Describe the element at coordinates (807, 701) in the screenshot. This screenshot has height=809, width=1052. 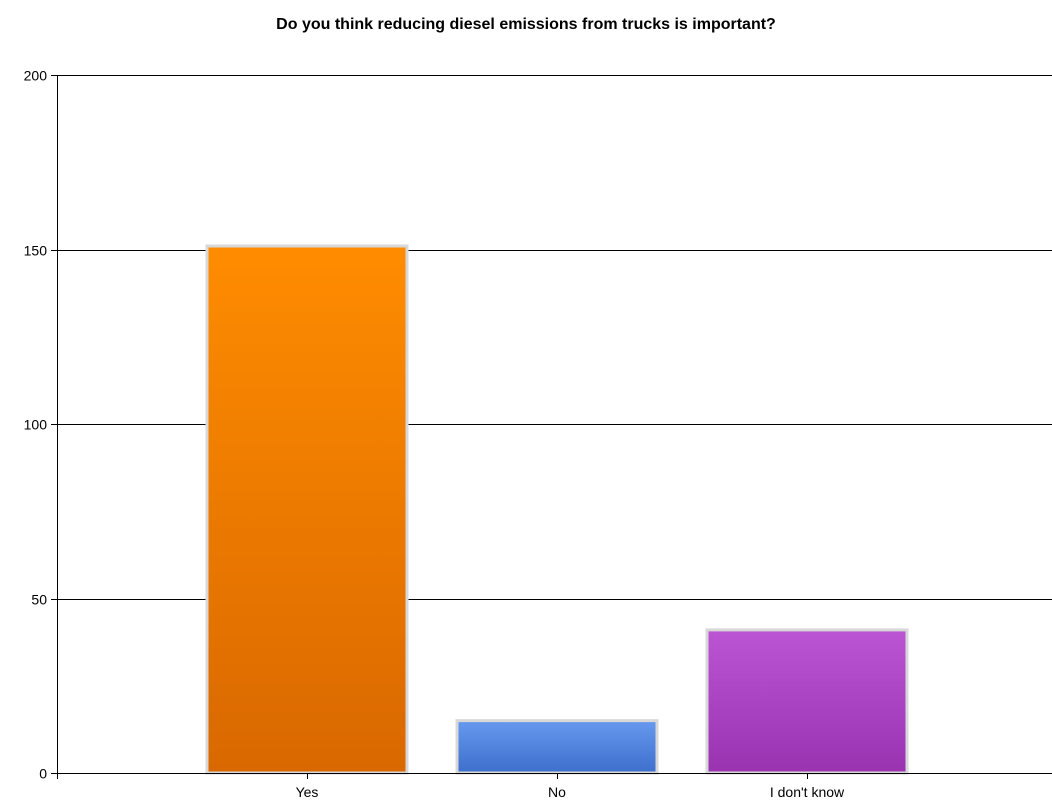
I see `bar-i-don-t-know` at that location.